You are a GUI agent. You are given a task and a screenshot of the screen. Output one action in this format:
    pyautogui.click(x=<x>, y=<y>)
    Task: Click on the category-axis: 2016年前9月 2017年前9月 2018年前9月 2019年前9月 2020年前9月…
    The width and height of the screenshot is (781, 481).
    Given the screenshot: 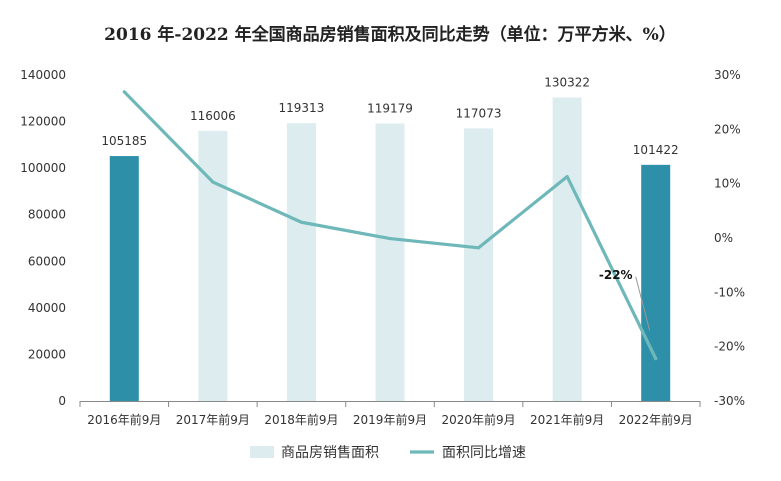 What is the action you would take?
    pyautogui.click(x=390, y=414)
    